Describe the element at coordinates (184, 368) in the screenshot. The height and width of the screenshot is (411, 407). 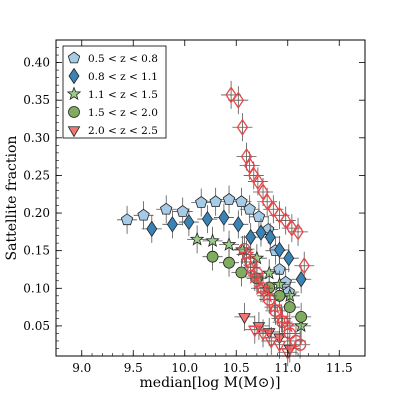
I see `x-tick-label: 10.0` at that location.